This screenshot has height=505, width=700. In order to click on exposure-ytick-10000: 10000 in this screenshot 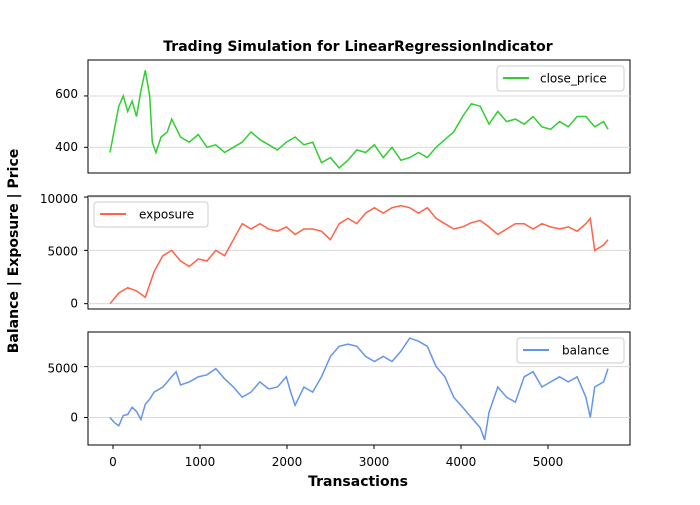, I will do `click(59, 199)`.